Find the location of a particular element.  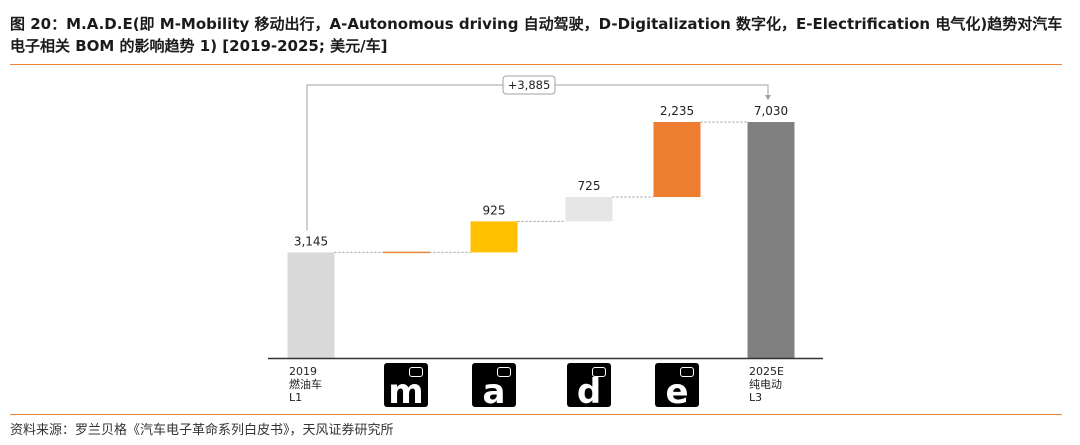

autonomous-letter: a is located at coordinates (494, 389).